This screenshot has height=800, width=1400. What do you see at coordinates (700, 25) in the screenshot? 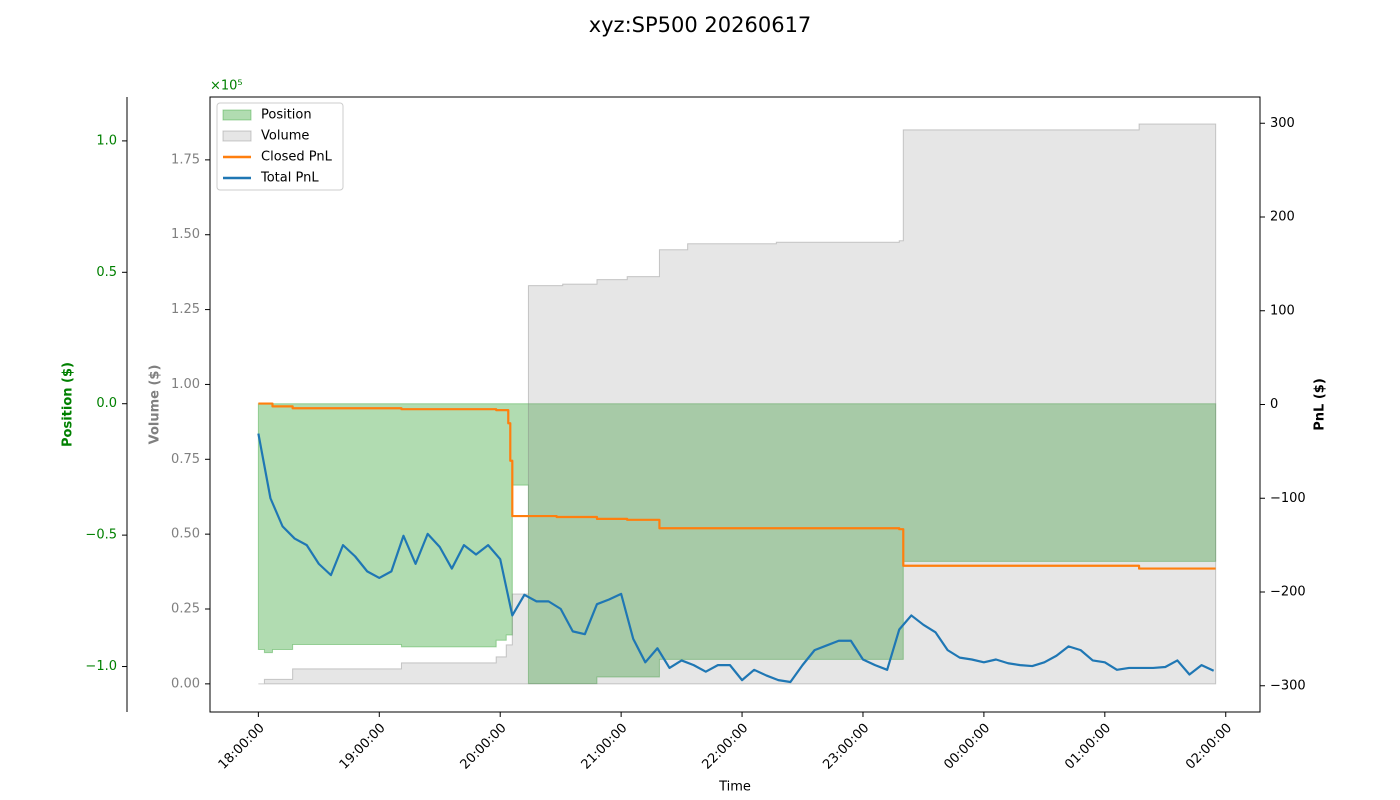
I see `chart-title: xyz:SP500 20260617` at bounding box center [700, 25].